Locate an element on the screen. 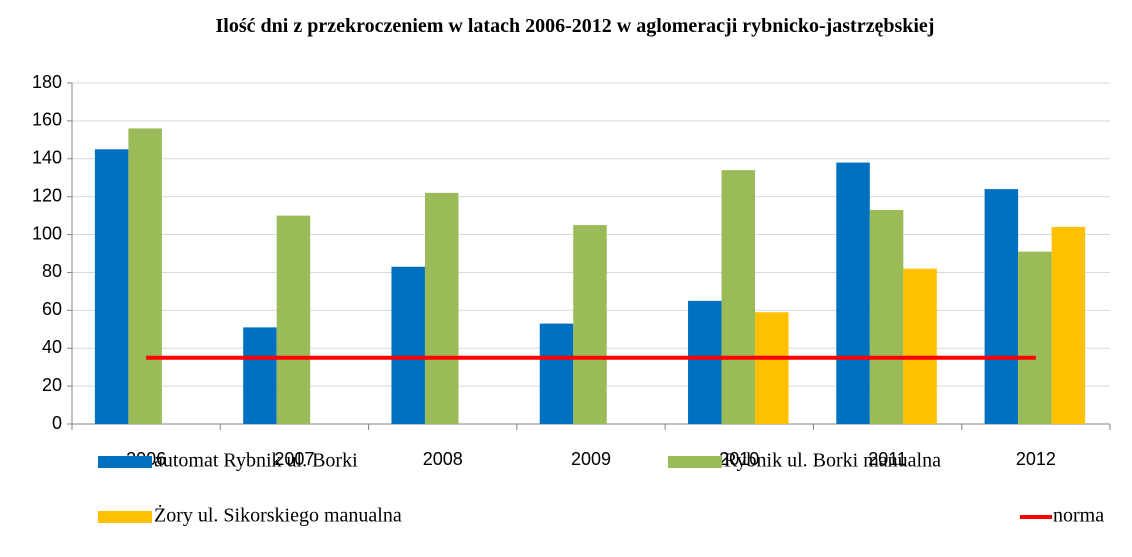  y-tick-label: 40 is located at coordinates (52, 347).